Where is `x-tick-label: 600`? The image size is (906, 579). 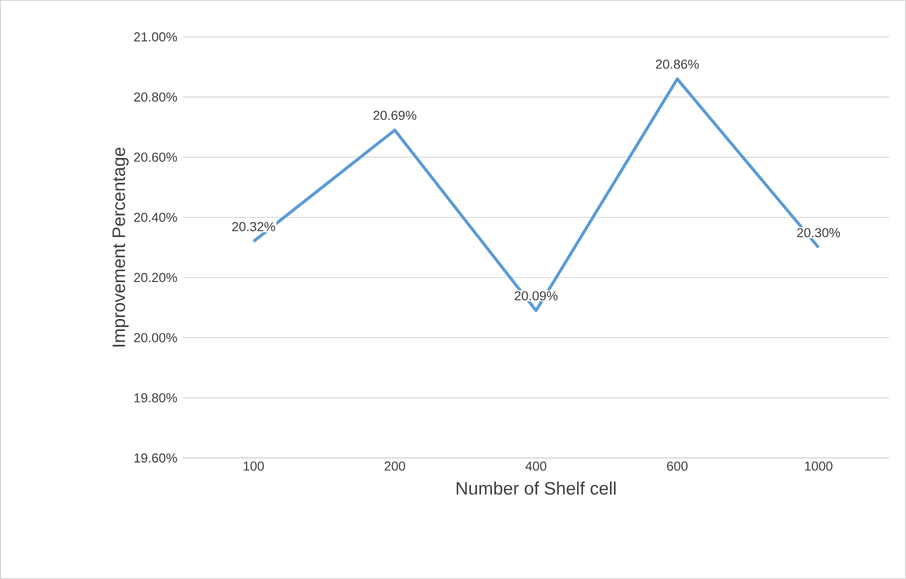 x-tick-label: 600 is located at coordinates (677, 466).